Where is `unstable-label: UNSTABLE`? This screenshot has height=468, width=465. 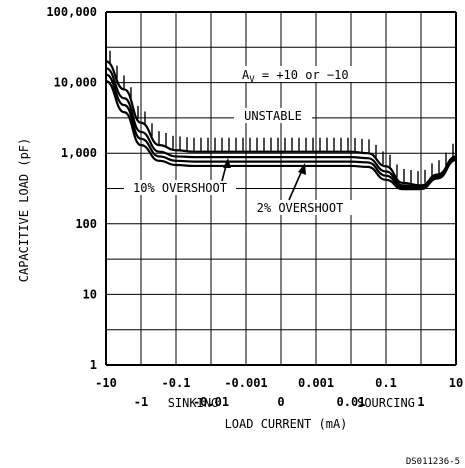
unstable-label: UNSTABLE is located at coordinates (273, 116).